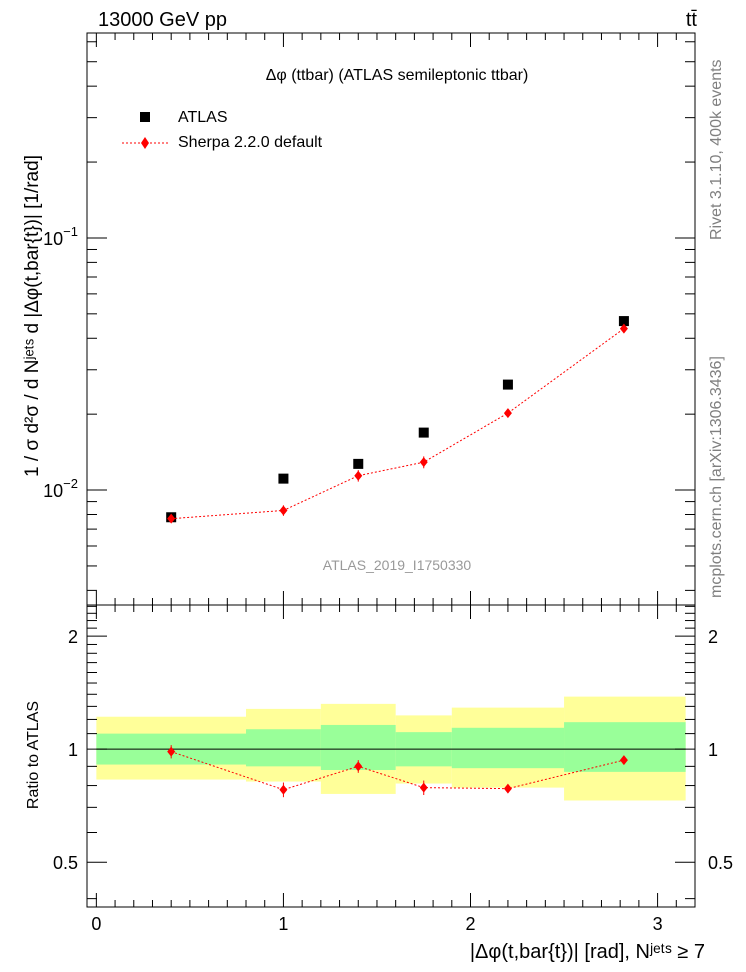 The image size is (746, 972). I want to click on x-tick-label: 3, so click(658, 924).